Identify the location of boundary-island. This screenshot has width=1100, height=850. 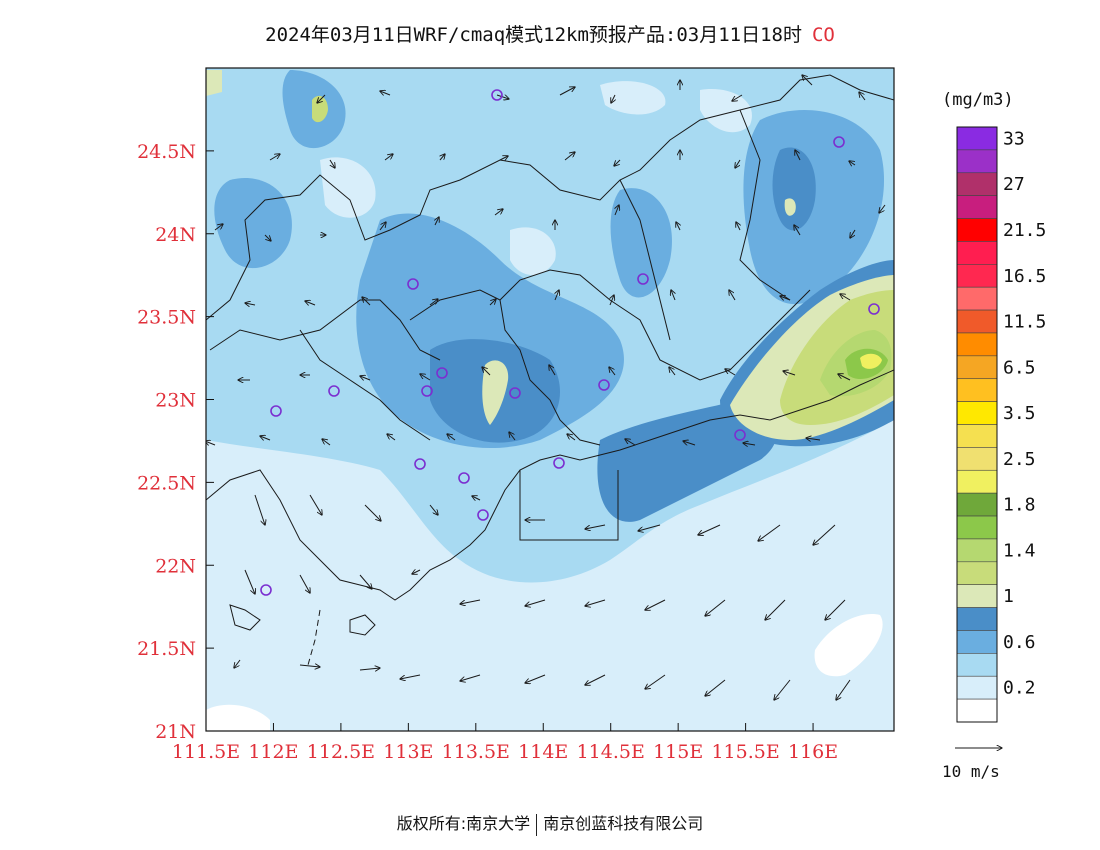
(314, 637).